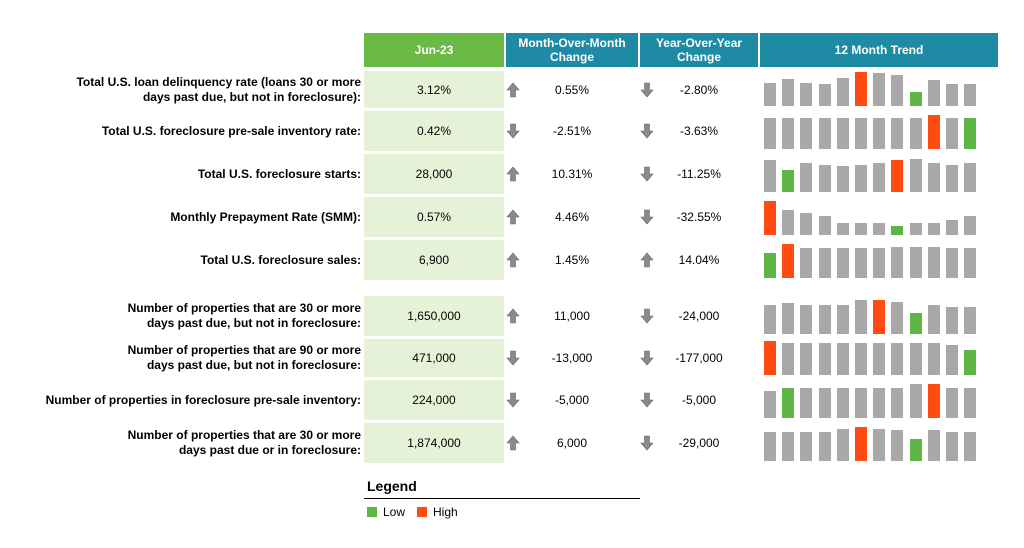  I want to click on current-value: 28,000, so click(434, 174).